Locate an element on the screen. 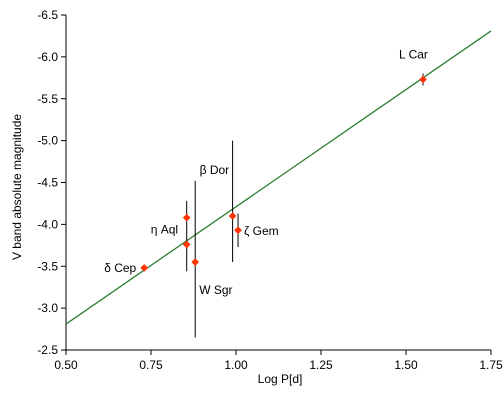 This screenshot has width=504, height=393. y-axis-label: V band absolute magnitude is located at coordinates (17, 187).